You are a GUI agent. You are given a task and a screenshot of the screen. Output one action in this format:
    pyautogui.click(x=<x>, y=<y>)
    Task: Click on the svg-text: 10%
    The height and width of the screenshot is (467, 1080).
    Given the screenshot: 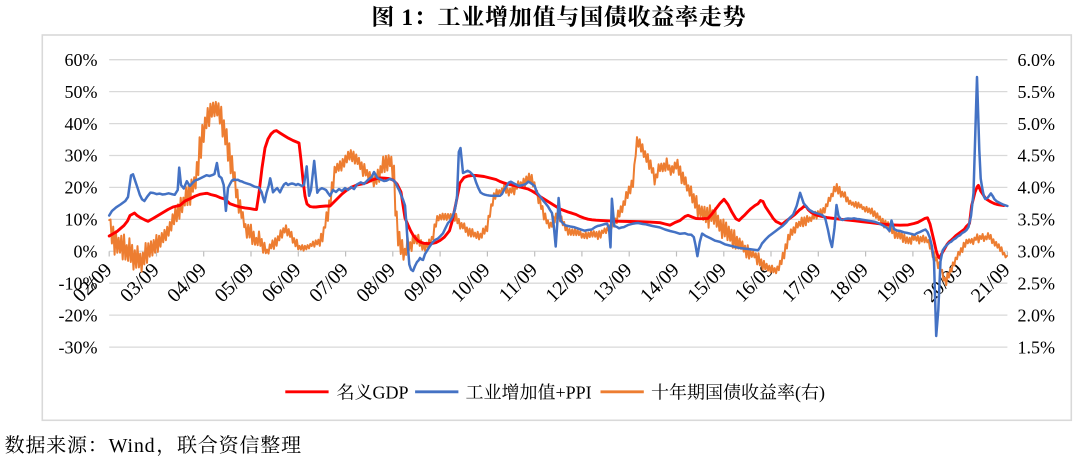 What is the action you would take?
    pyautogui.click(x=81, y=220)
    